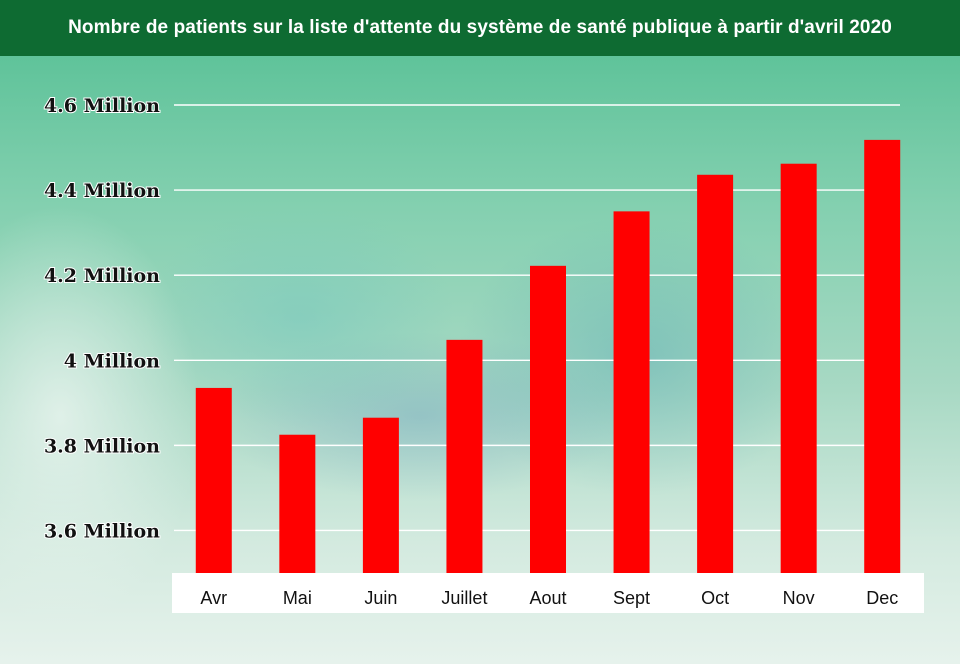 The image size is (960, 664). What do you see at coordinates (715, 374) in the screenshot?
I see `bar-oct` at bounding box center [715, 374].